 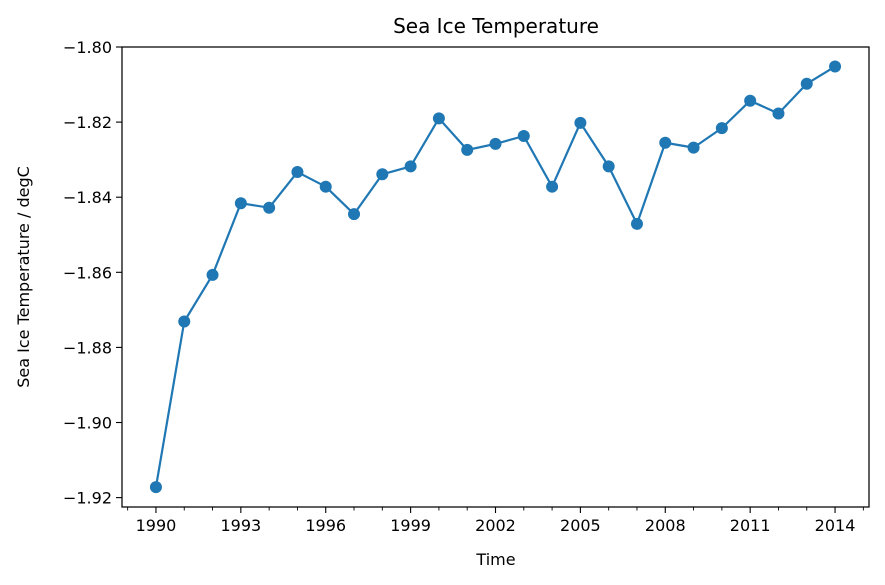 What do you see at coordinates (87, 423) in the screenshot?
I see `y-tick-label: −1.90` at bounding box center [87, 423].